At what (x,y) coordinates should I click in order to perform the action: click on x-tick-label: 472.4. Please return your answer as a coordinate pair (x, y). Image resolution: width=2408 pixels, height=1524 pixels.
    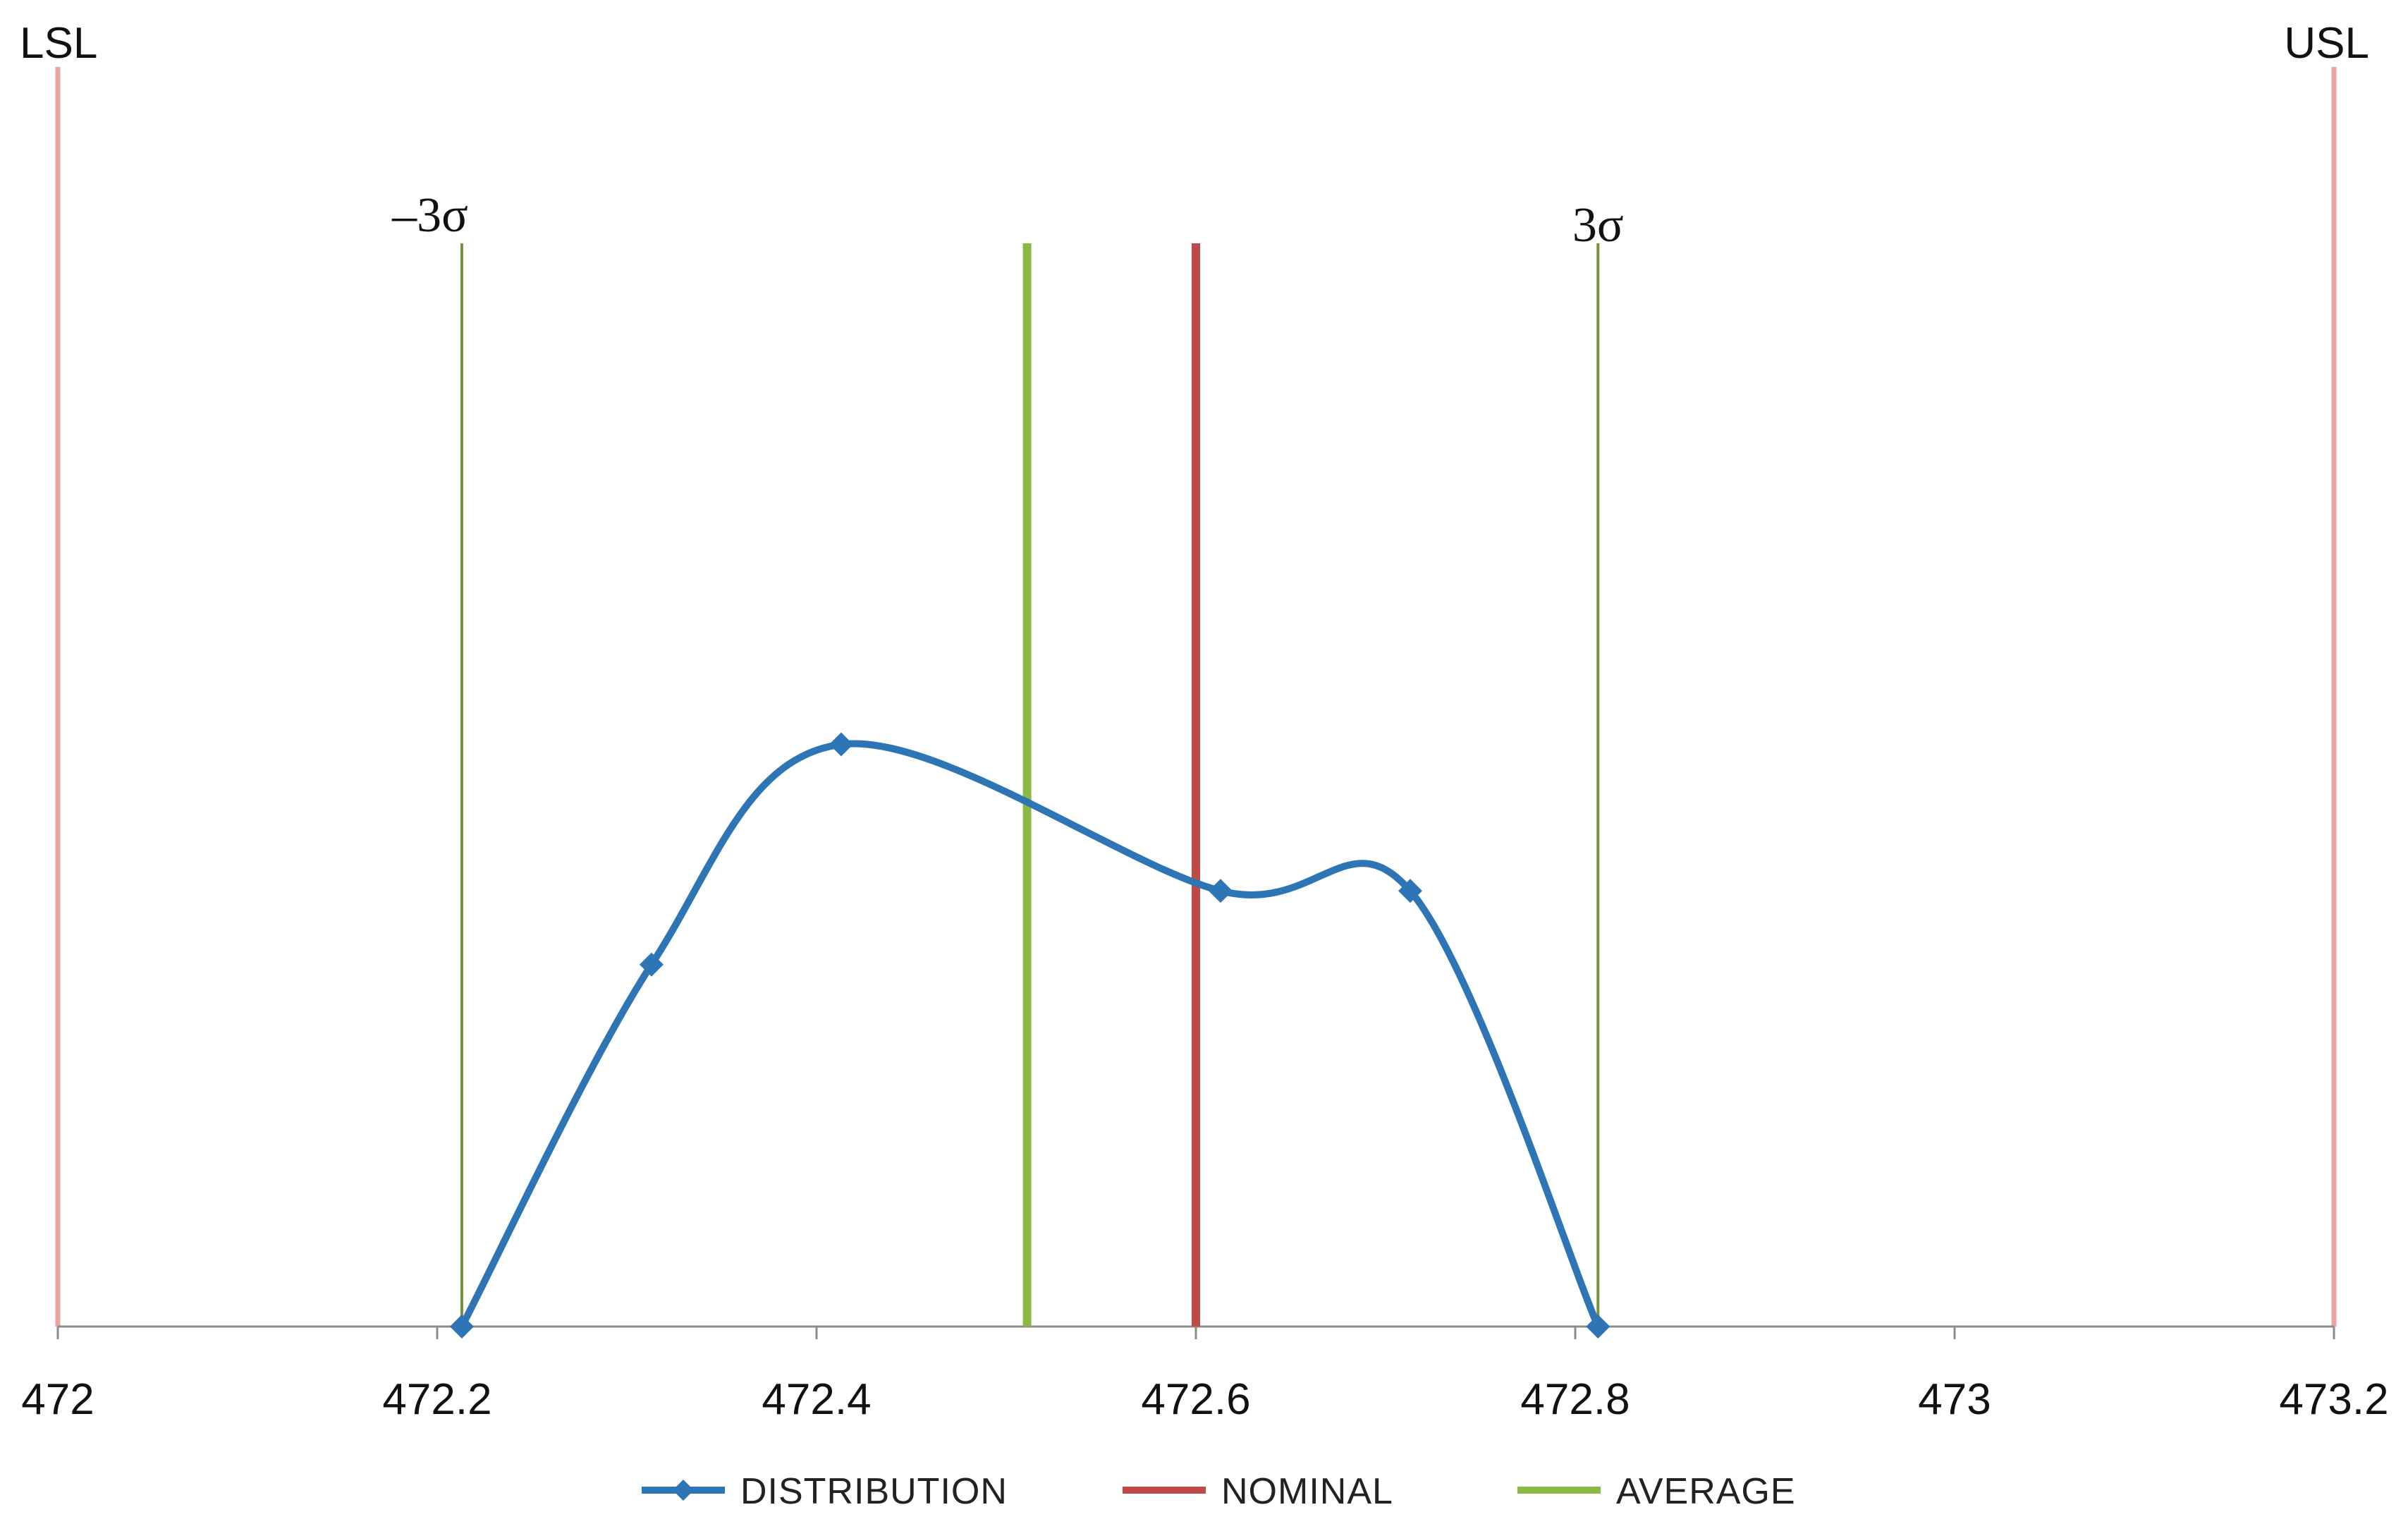
    Looking at the image, I should click on (816, 1399).